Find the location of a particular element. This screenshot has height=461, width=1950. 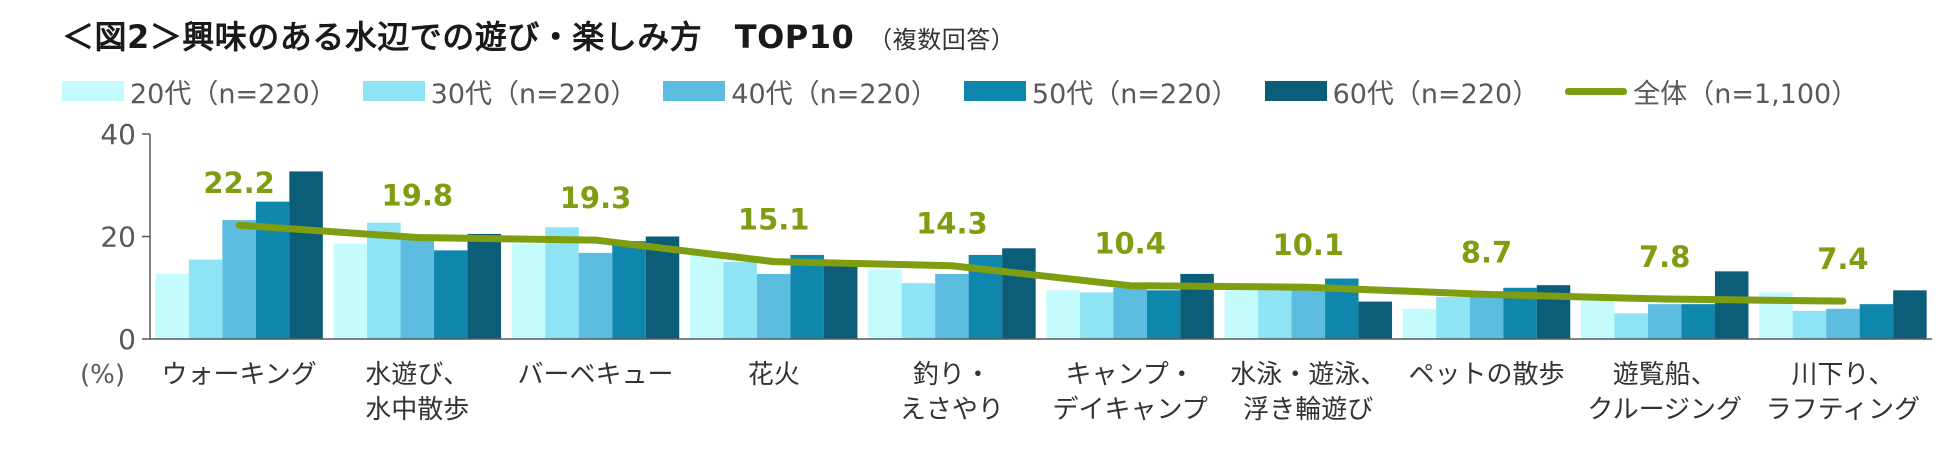

legend-label-60s: 60代（n=220） is located at coordinates (1436, 94).